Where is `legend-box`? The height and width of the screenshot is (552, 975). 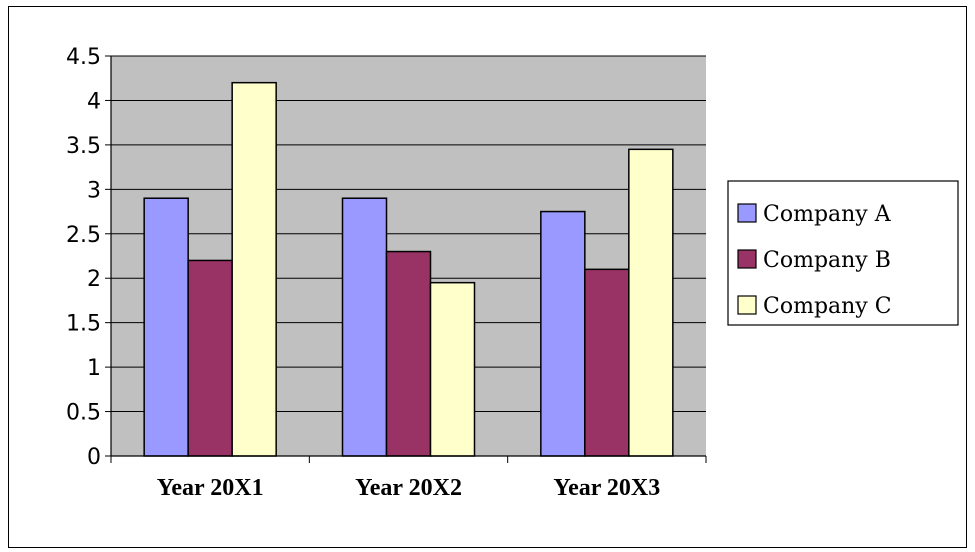
legend-box is located at coordinates (843, 253).